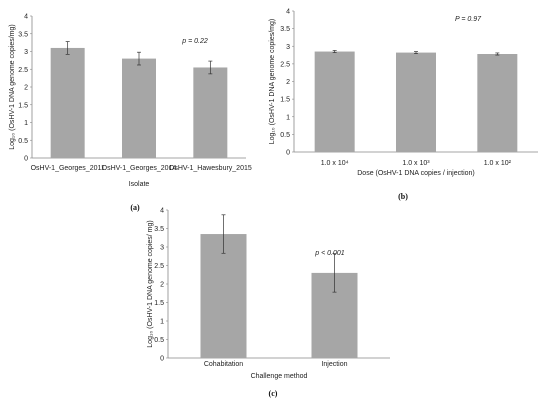 The width and height of the screenshot is (550, 404). Describe the element at coordinates (150, 283) in the screenshot. I see `y-axis-label: Log₁₀ (OsHV-1 DNA genome copies/ mg)` at that location.